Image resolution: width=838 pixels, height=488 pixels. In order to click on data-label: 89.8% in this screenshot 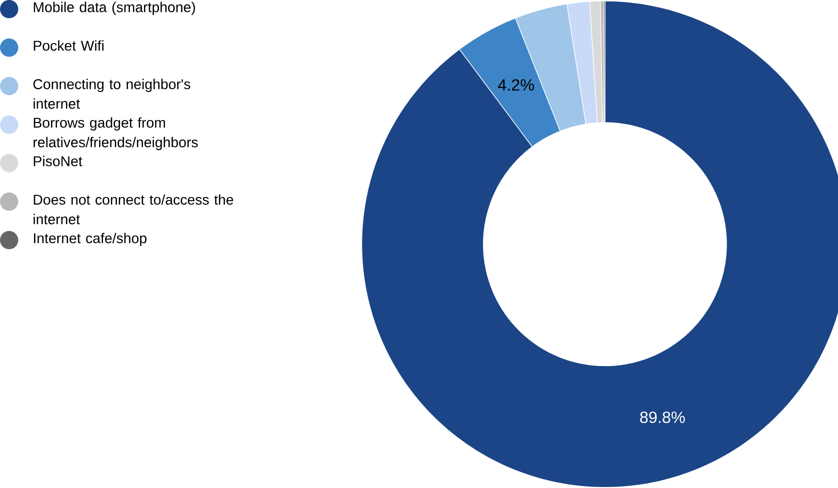, I will do `click(662, 418)`.